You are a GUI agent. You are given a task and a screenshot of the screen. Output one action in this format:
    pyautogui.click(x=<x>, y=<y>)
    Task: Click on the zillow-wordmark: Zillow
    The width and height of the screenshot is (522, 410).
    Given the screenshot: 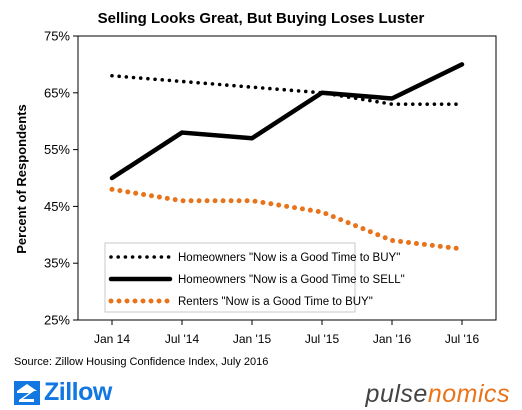 What is the action you would take?
    pyautogui.click(x=78, y=392)
    